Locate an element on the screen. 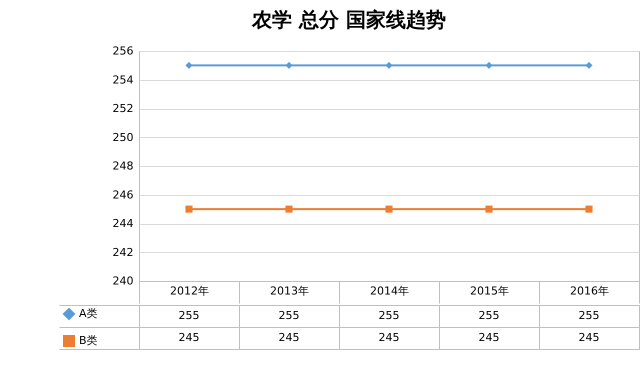 The width and height of the screenshot is (641, 381). y-tick-label: 250 is located at coordinates (123, 137).